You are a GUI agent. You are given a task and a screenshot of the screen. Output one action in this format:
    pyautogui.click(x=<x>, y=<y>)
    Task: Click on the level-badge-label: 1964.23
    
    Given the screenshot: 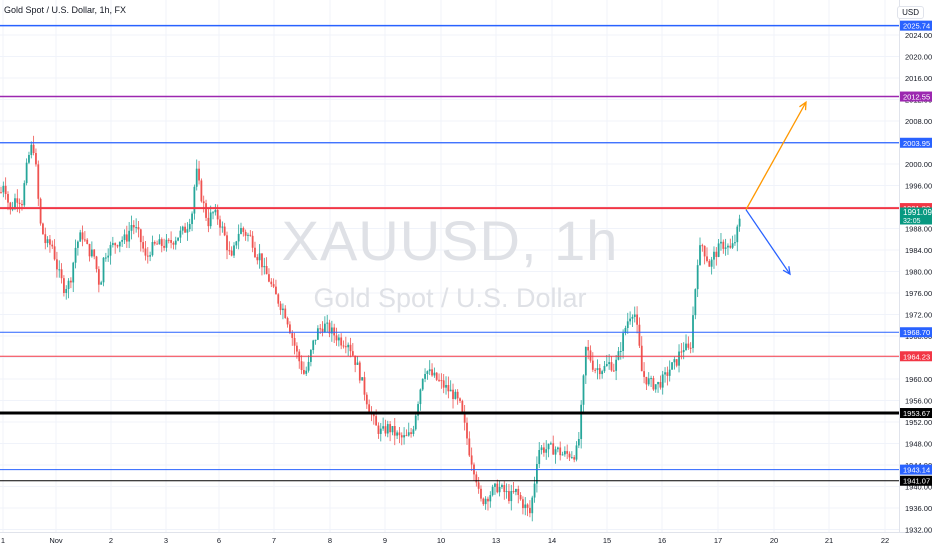 What is the action you would take?
    pyautogui.click(x=916, y=356)
    